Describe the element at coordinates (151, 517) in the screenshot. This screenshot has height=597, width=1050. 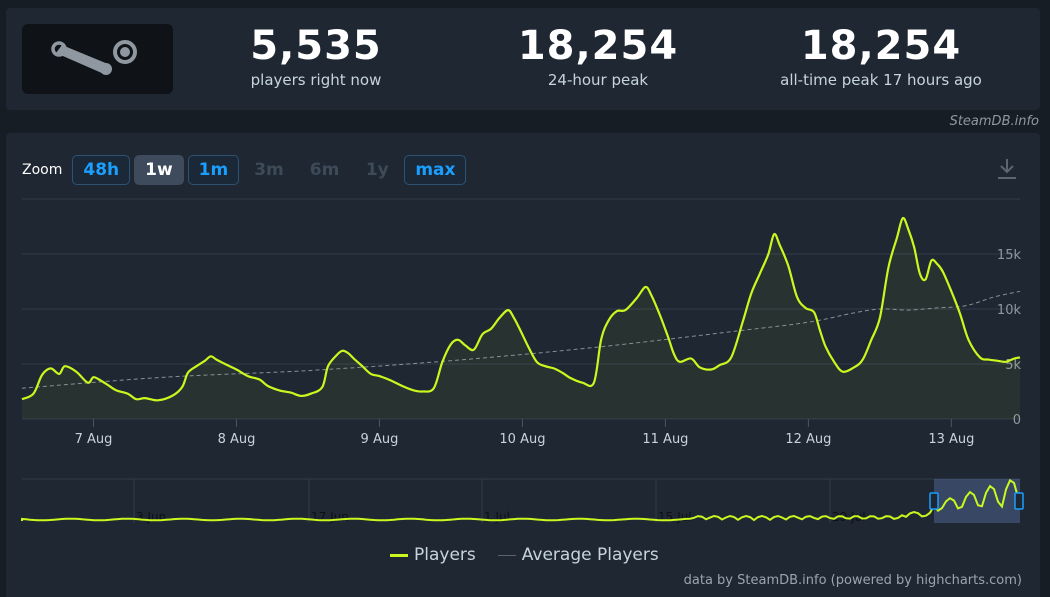
I see `navigator-tick-label: 3 Jun` at that location.